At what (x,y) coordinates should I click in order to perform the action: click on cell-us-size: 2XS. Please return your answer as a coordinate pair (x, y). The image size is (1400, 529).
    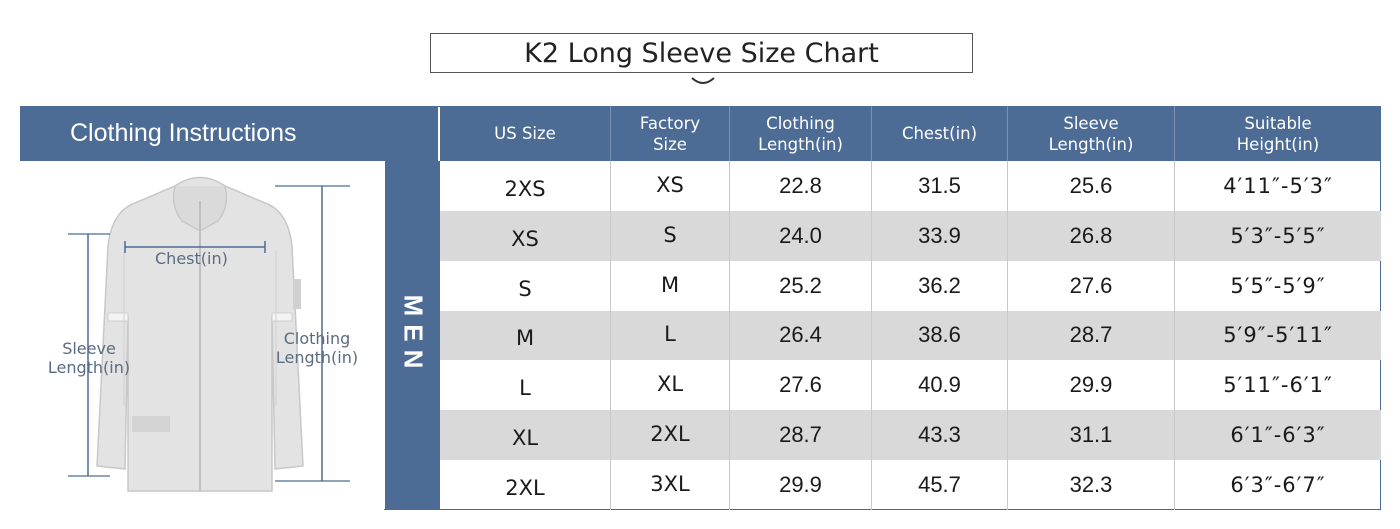
    Looking at the image, I should click on (525, 186).